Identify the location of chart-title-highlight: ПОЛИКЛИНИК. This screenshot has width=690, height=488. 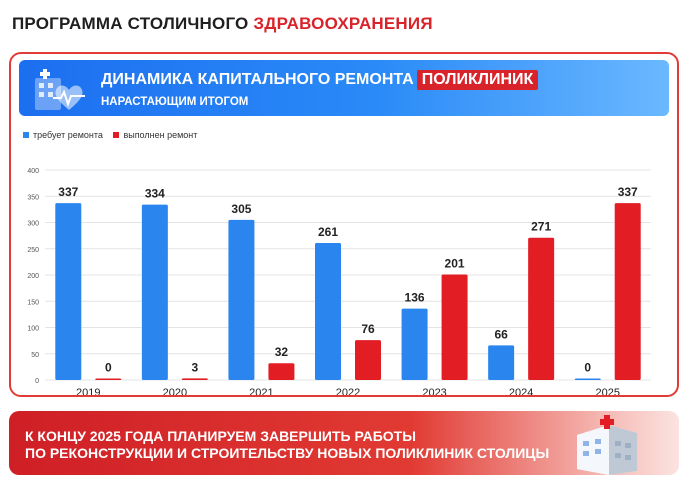
(477, 80).